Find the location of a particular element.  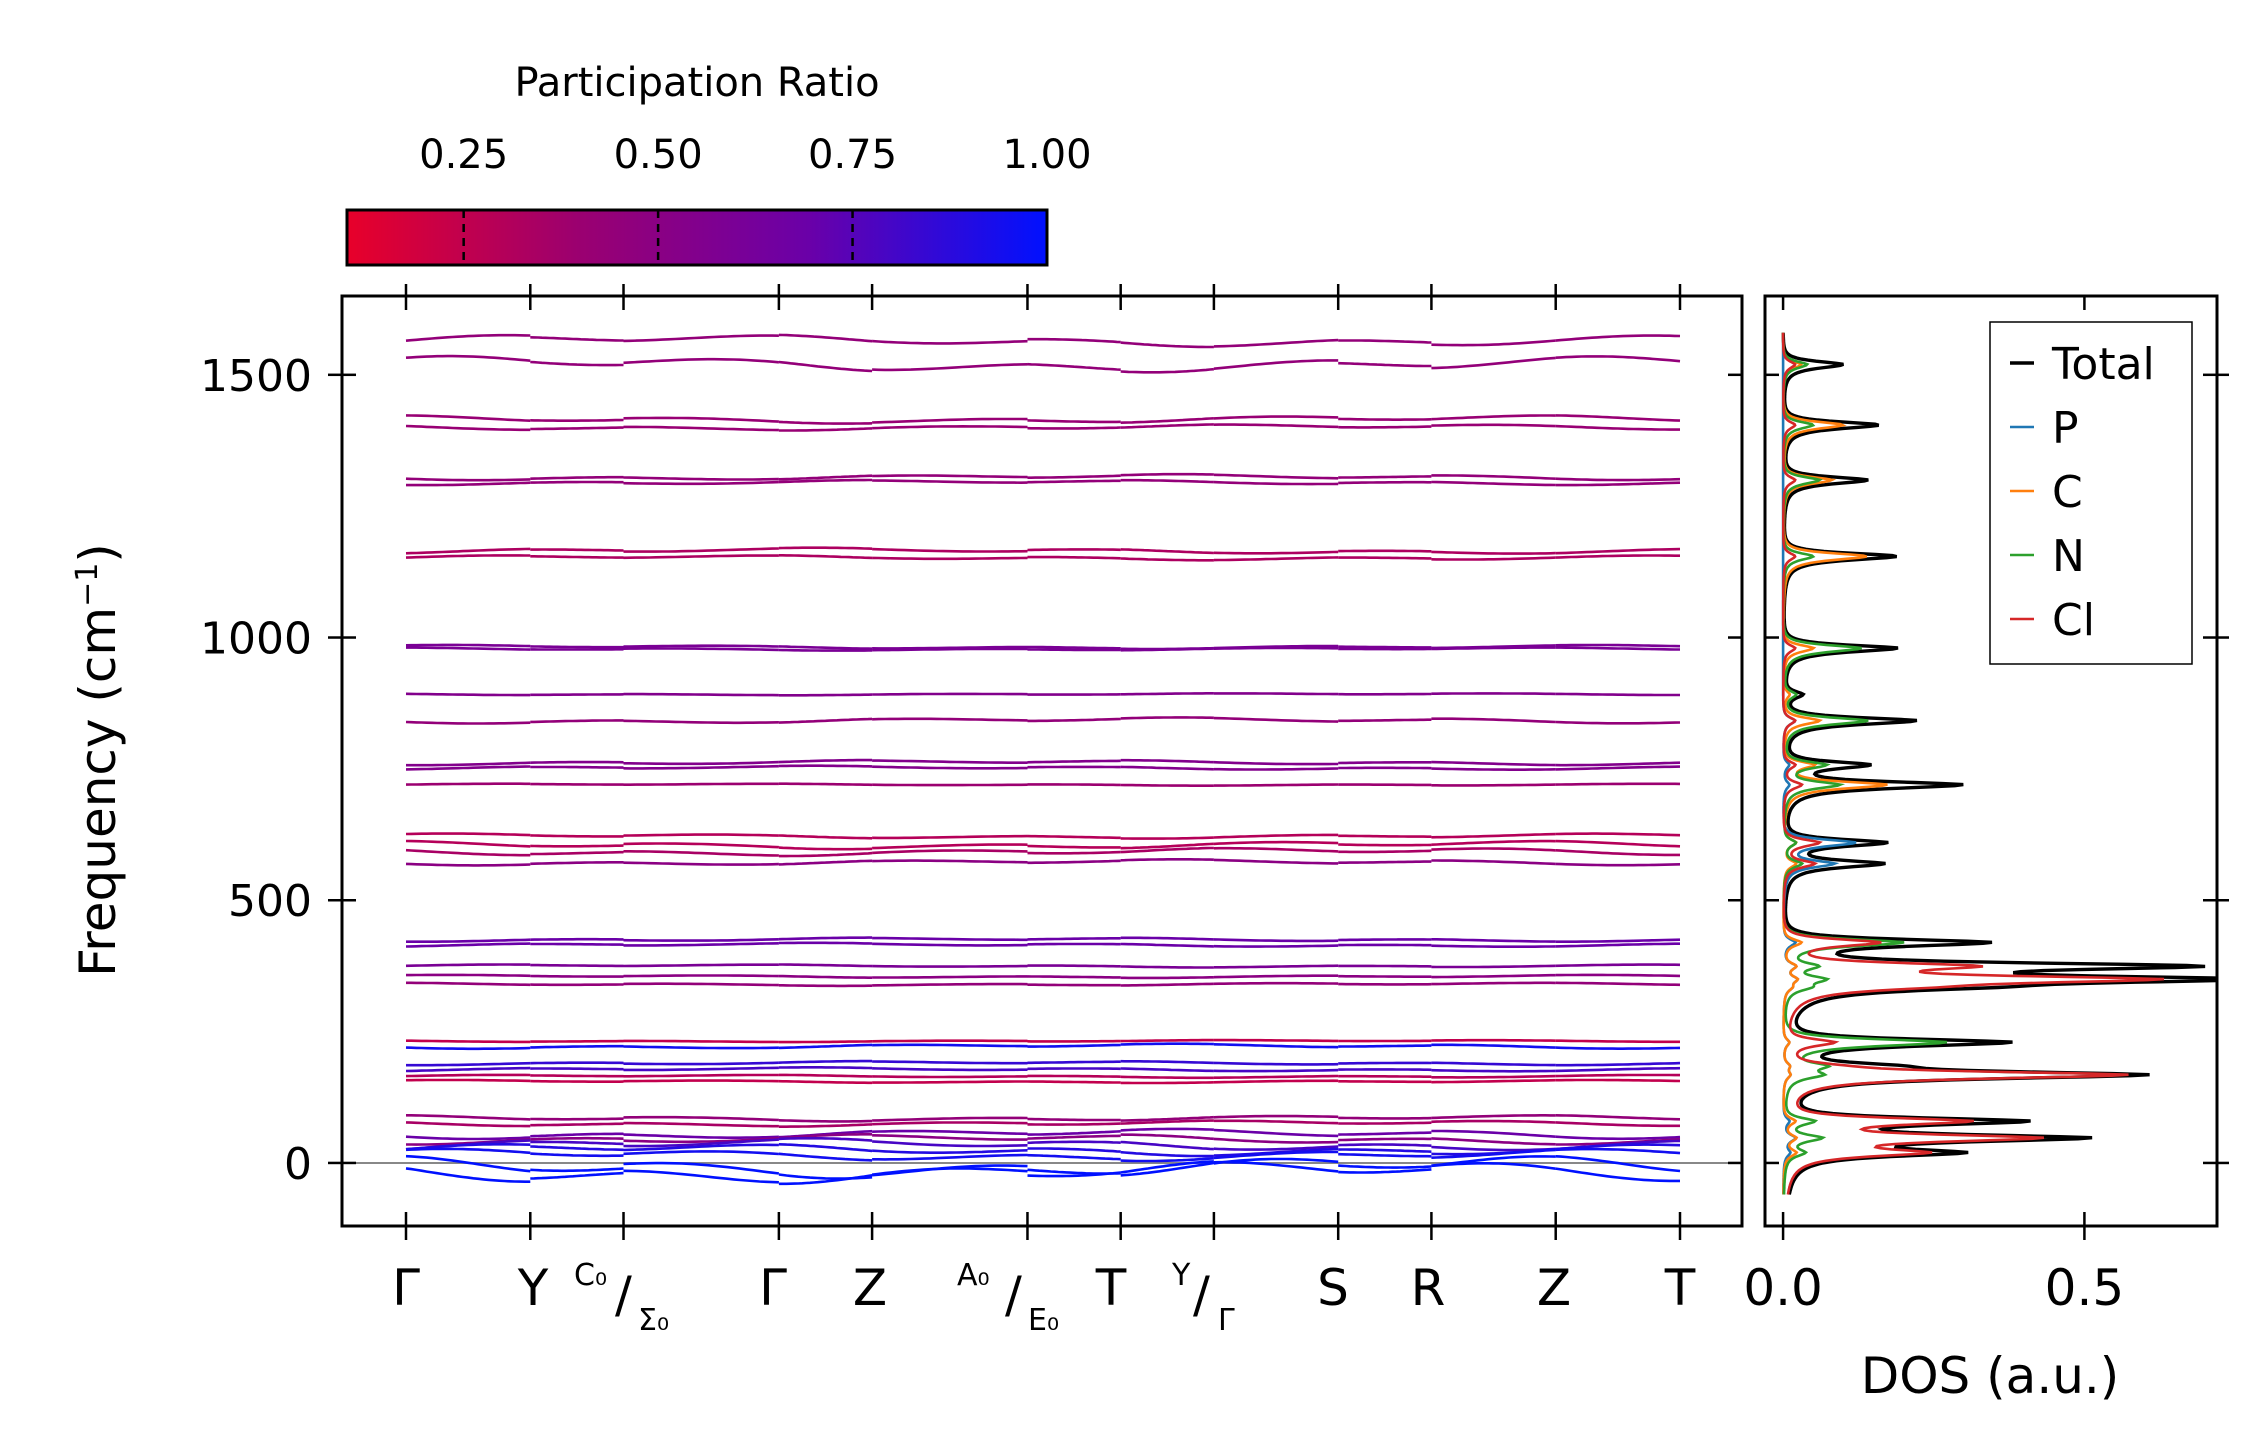

y-tick-label: 500 is located at coordinates (270, 901).